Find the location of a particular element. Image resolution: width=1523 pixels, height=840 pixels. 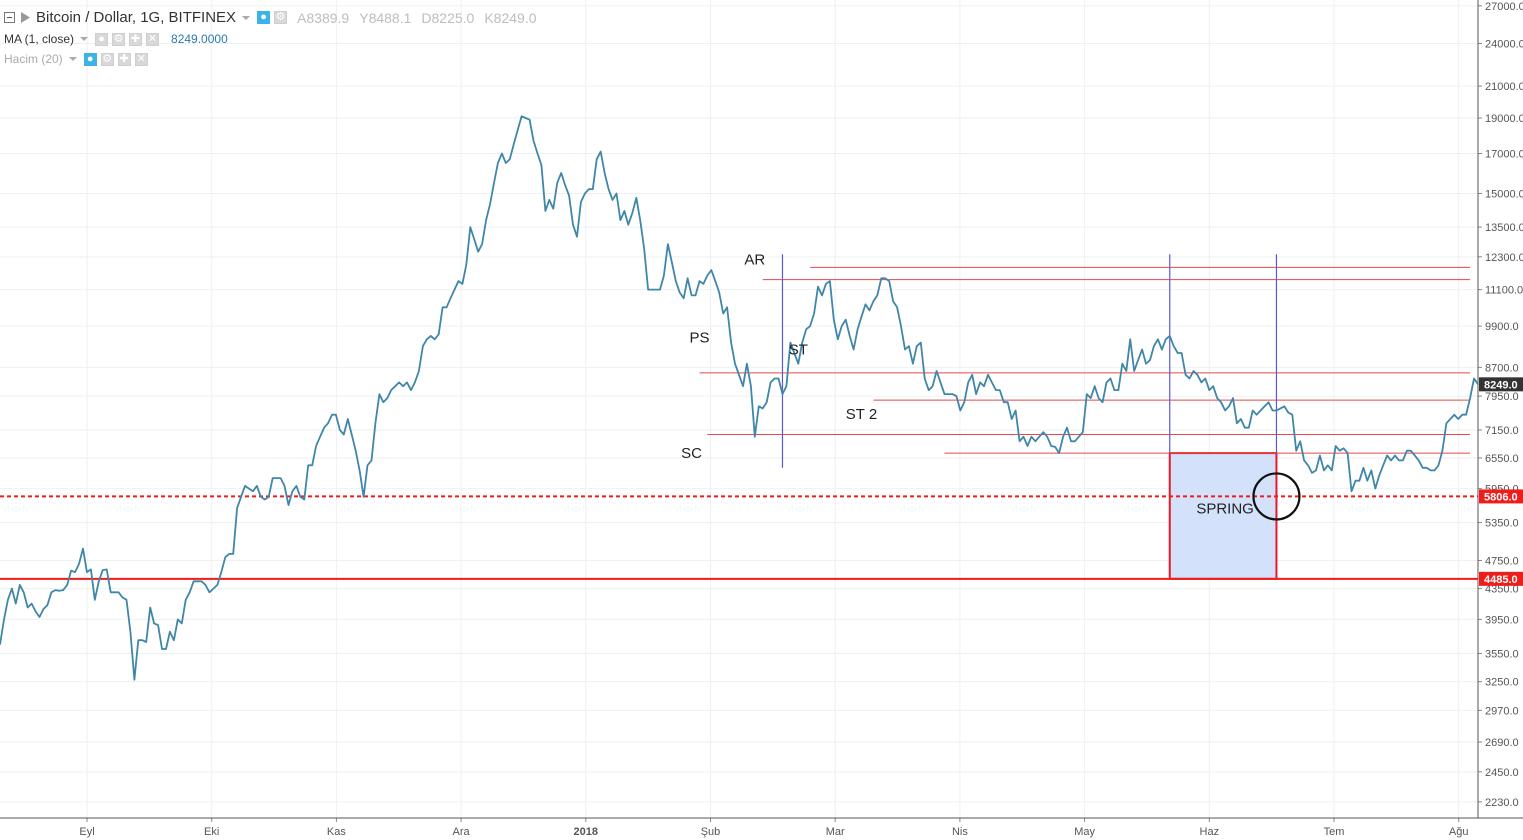

y-tick-label: 8700.0 is located at coordinates (1502, 368).